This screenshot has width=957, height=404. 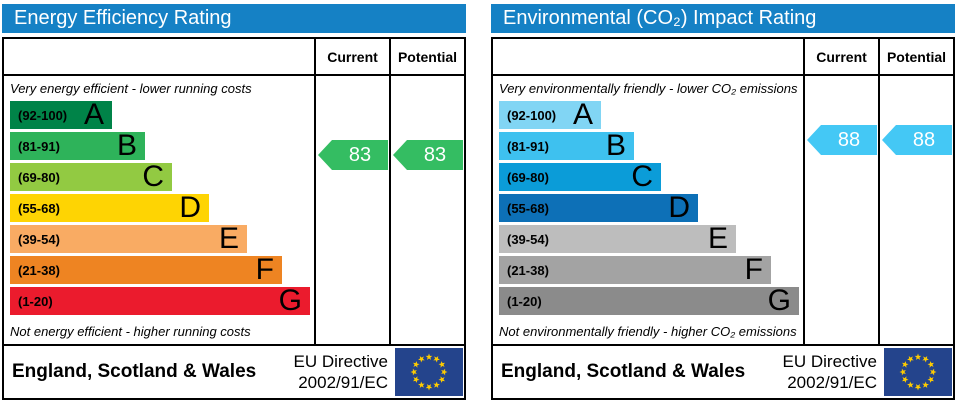 I want to click on co2-panel-title: Environmental (CO₂) Impact Rating, so click(x=660, y=18).